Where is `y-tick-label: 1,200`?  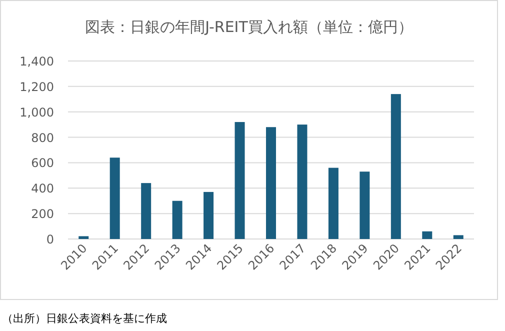 y-tick-label: 1,200 is located at coordinates (37, 87).